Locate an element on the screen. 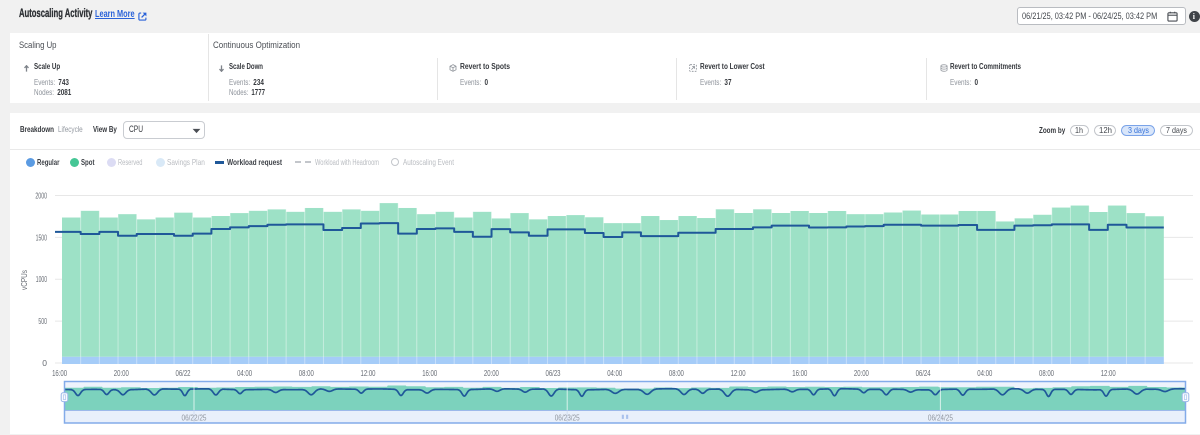 This screenshot has height=435, width=1200. svg-text: 2000 is located at coordinates (41, 196).